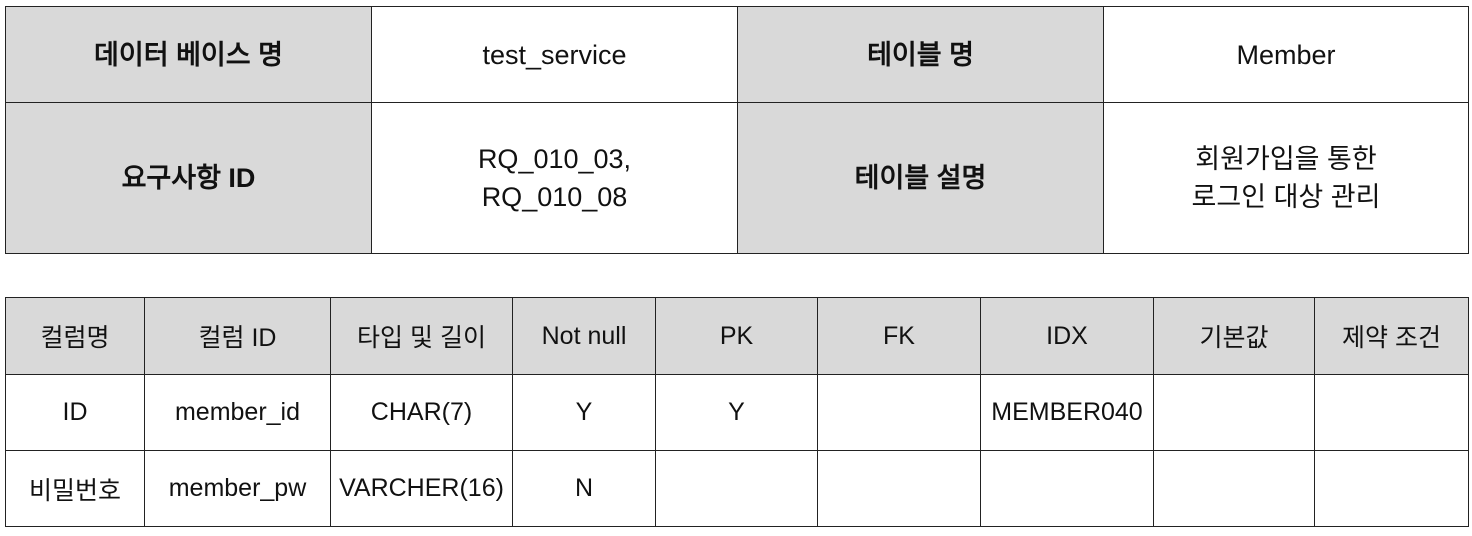  I want to click on table-desc-line: 로그인 대상 관리, so click(1286, 197).